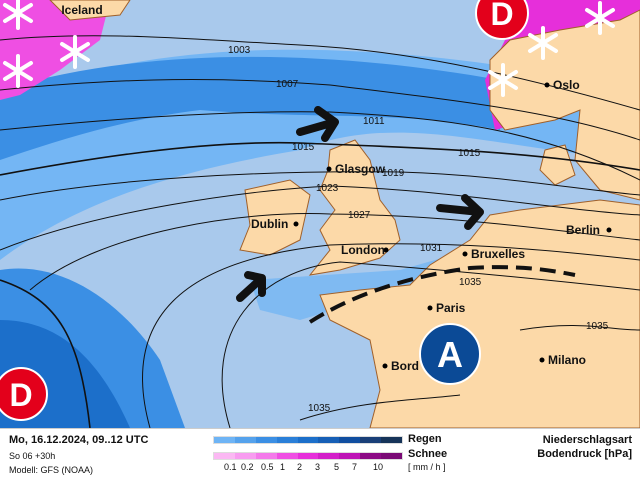 This screenshot has height=478, width=640. What do you see at coordinates (374, 121) in the screenshot?
I see `isobar-label: 1011` at bounding box center [374, 121].